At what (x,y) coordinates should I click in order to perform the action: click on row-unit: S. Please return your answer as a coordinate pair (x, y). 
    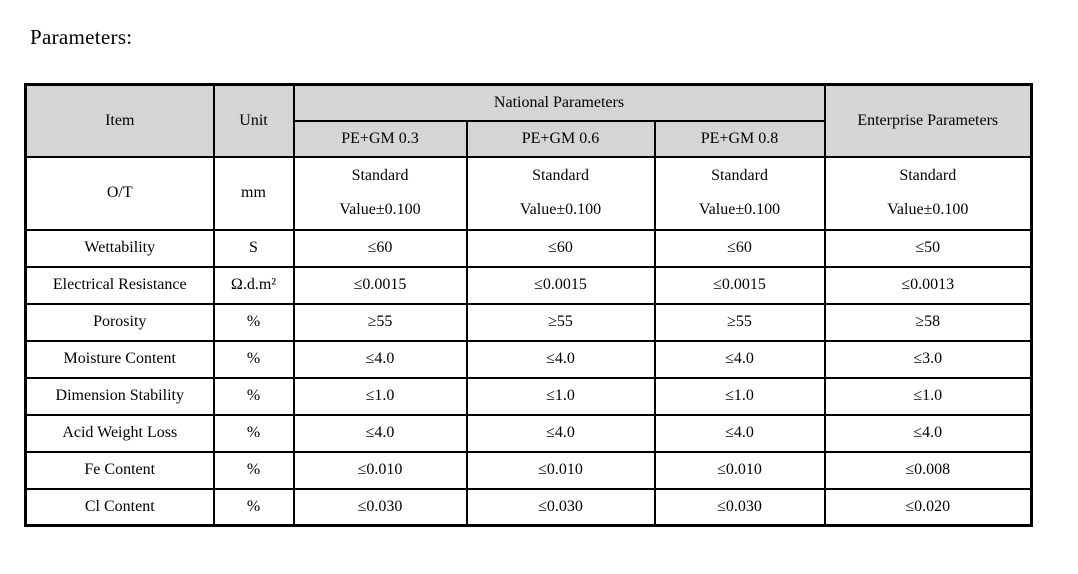
    Looking at the image, I should click on (253, 248).